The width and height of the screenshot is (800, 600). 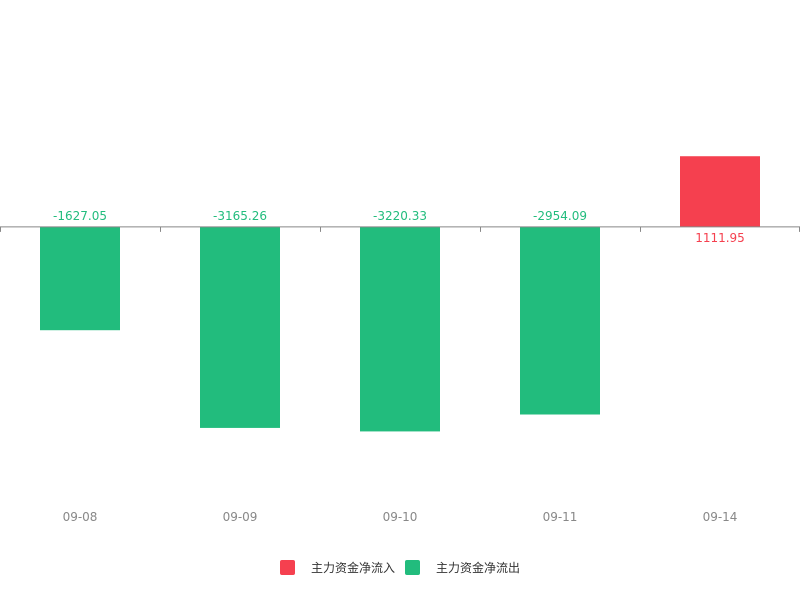 What do you see at coordinates (412, 567) in the screenshot?
I see `legend-swatch-outflow` at bounding box center [412, 567].